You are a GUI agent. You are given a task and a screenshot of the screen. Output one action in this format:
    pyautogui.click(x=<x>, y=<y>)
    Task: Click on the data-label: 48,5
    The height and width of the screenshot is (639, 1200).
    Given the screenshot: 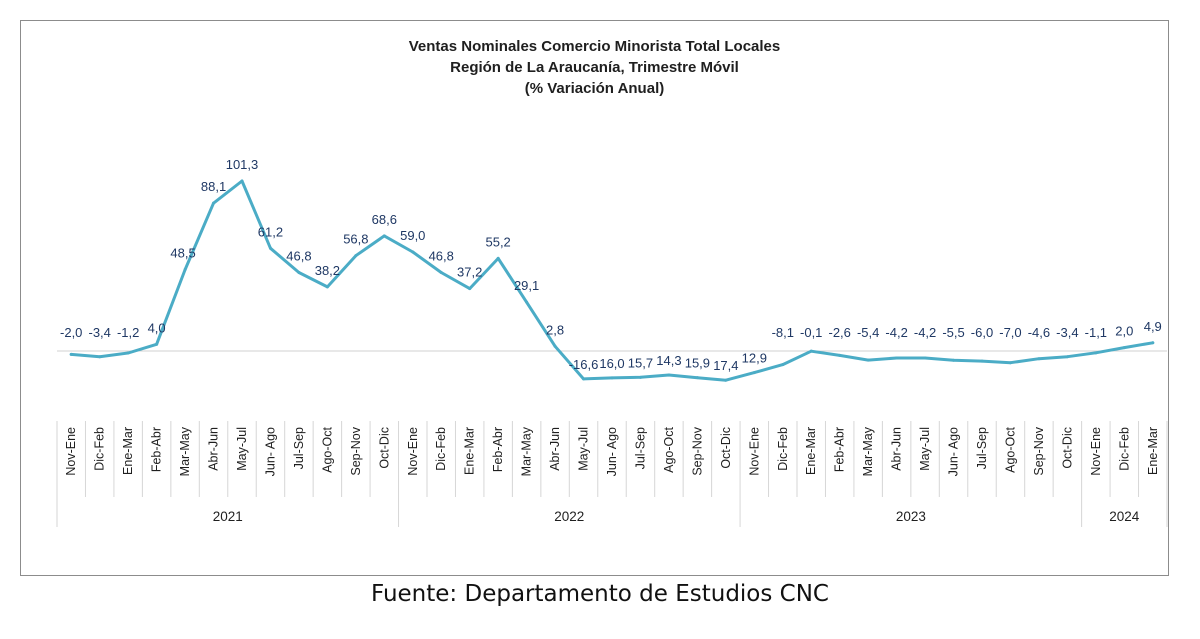 What is the action you would take?
    pyautogui.click(x=182, y=253)
    